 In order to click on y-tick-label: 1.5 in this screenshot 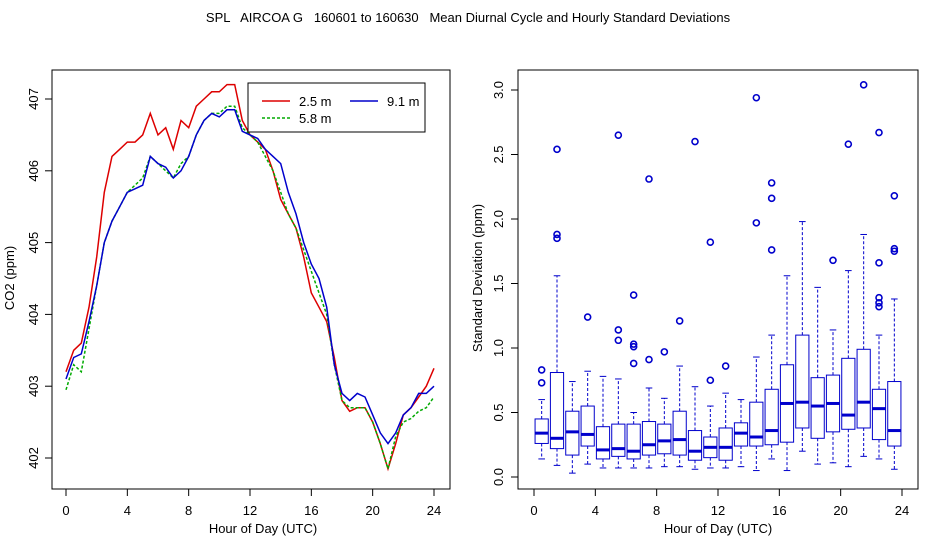, I will do `click(498, 283)`.